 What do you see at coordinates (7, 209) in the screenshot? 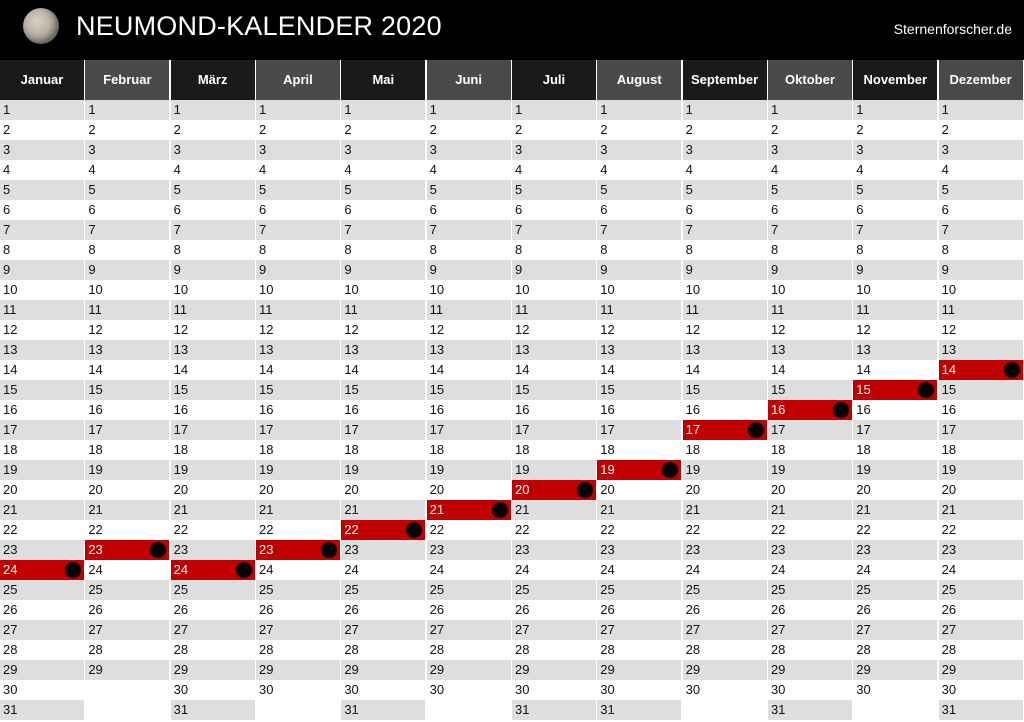
I see `day-number: 6` at bounding box center [7, 209].